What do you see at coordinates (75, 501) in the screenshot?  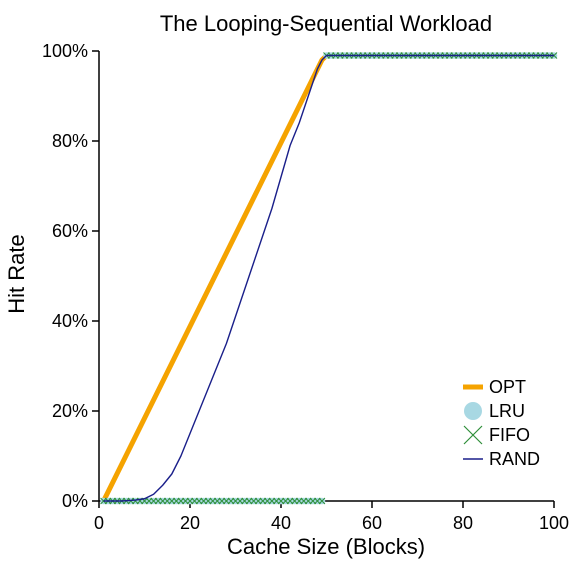 I see `y-tick-label: 0%` at bounding box center [75, 501].